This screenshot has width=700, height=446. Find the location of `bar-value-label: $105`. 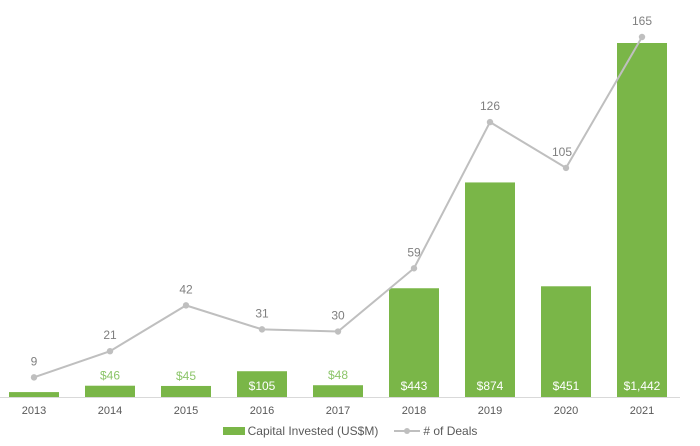

bar-value-label: $105 is located at coordinates (262, 386).